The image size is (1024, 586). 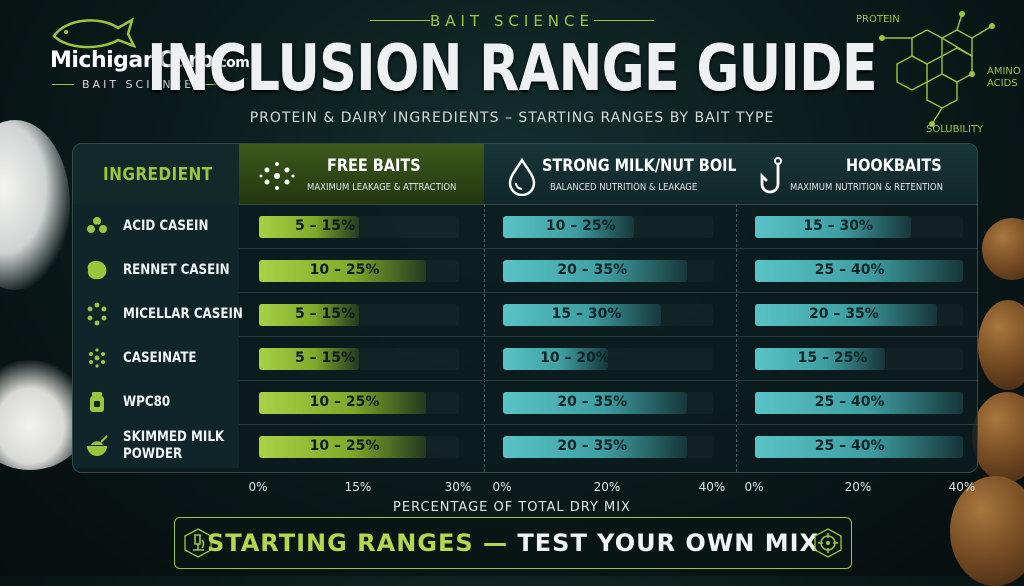 What do you see at coordinates (160, 358) in the screenshot?
I see `ingredient-name: CASEINATE` at bounding box center [160, 358].